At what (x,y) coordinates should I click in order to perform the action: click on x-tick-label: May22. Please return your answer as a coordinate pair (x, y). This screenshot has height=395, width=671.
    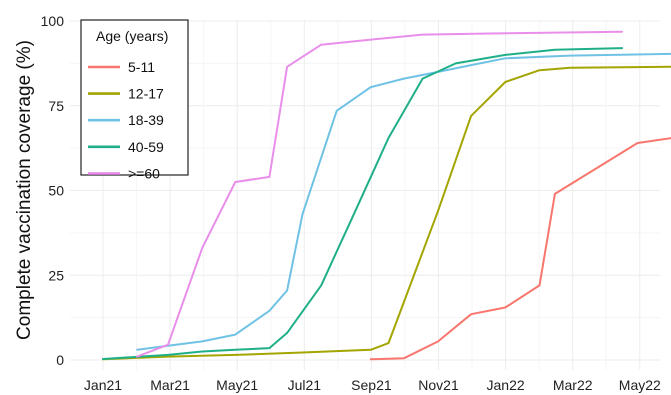
    Looking at the image, I should click on (640, 385).